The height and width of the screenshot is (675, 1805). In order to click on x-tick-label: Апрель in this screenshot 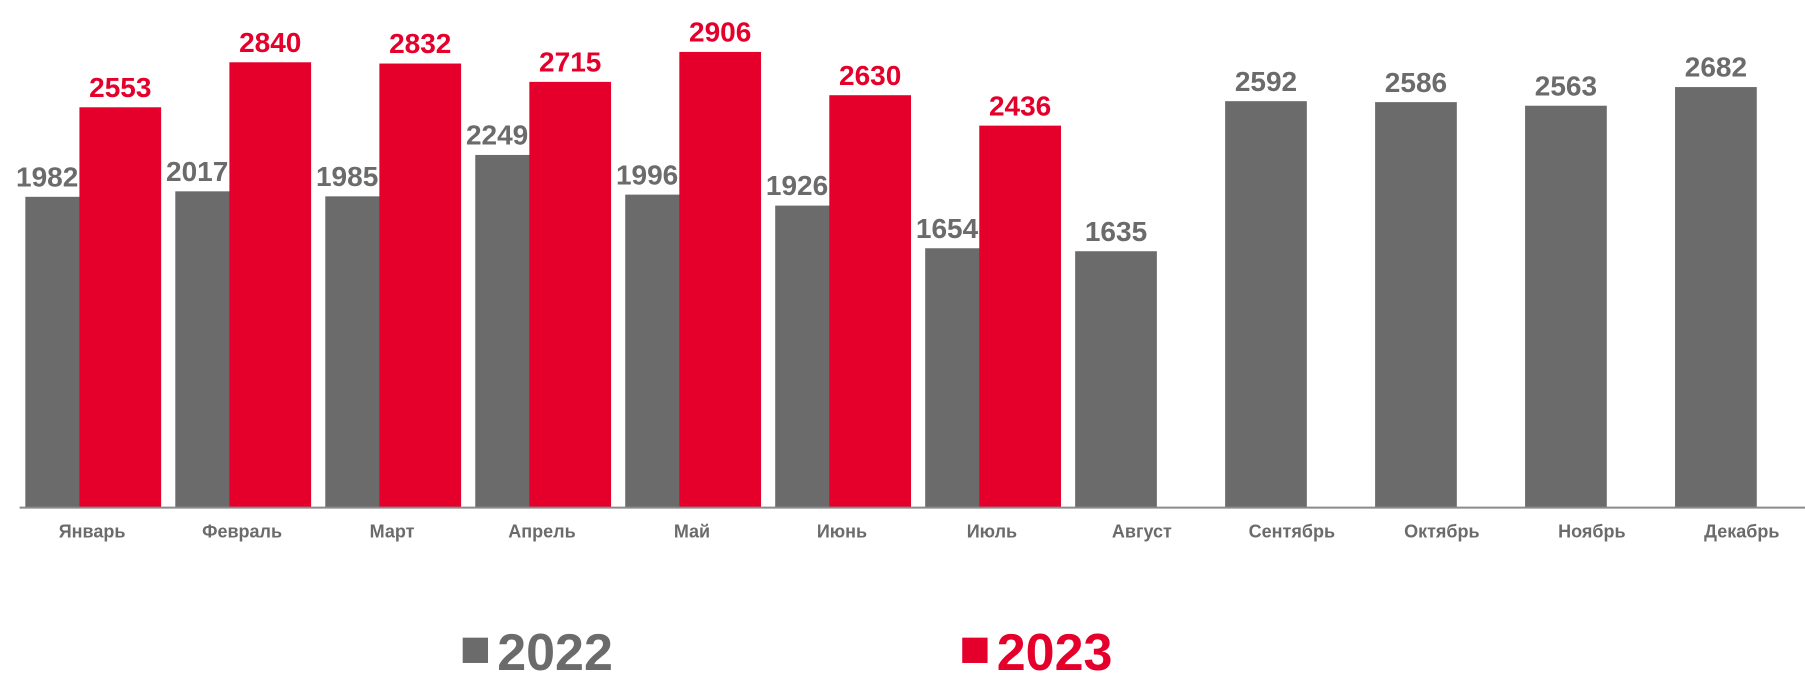, I will do `click(541, 532)`.